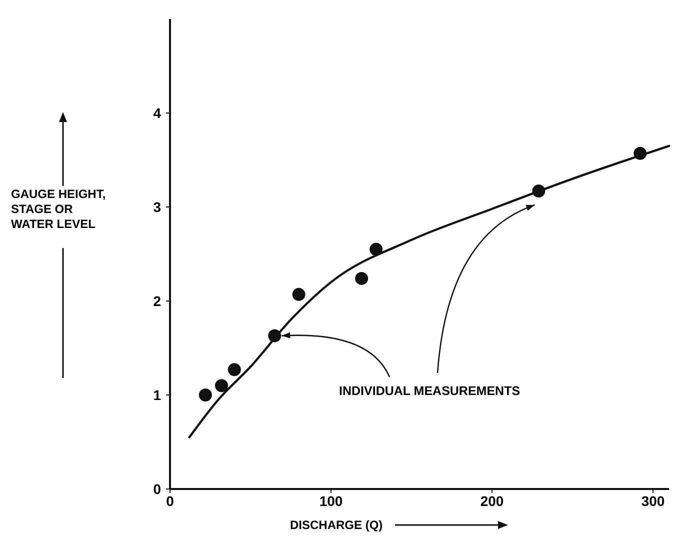 Image resolution: width=683 pixels, height=546 pixels. I want to click on y-tick-label: 0, so click(157, 489).